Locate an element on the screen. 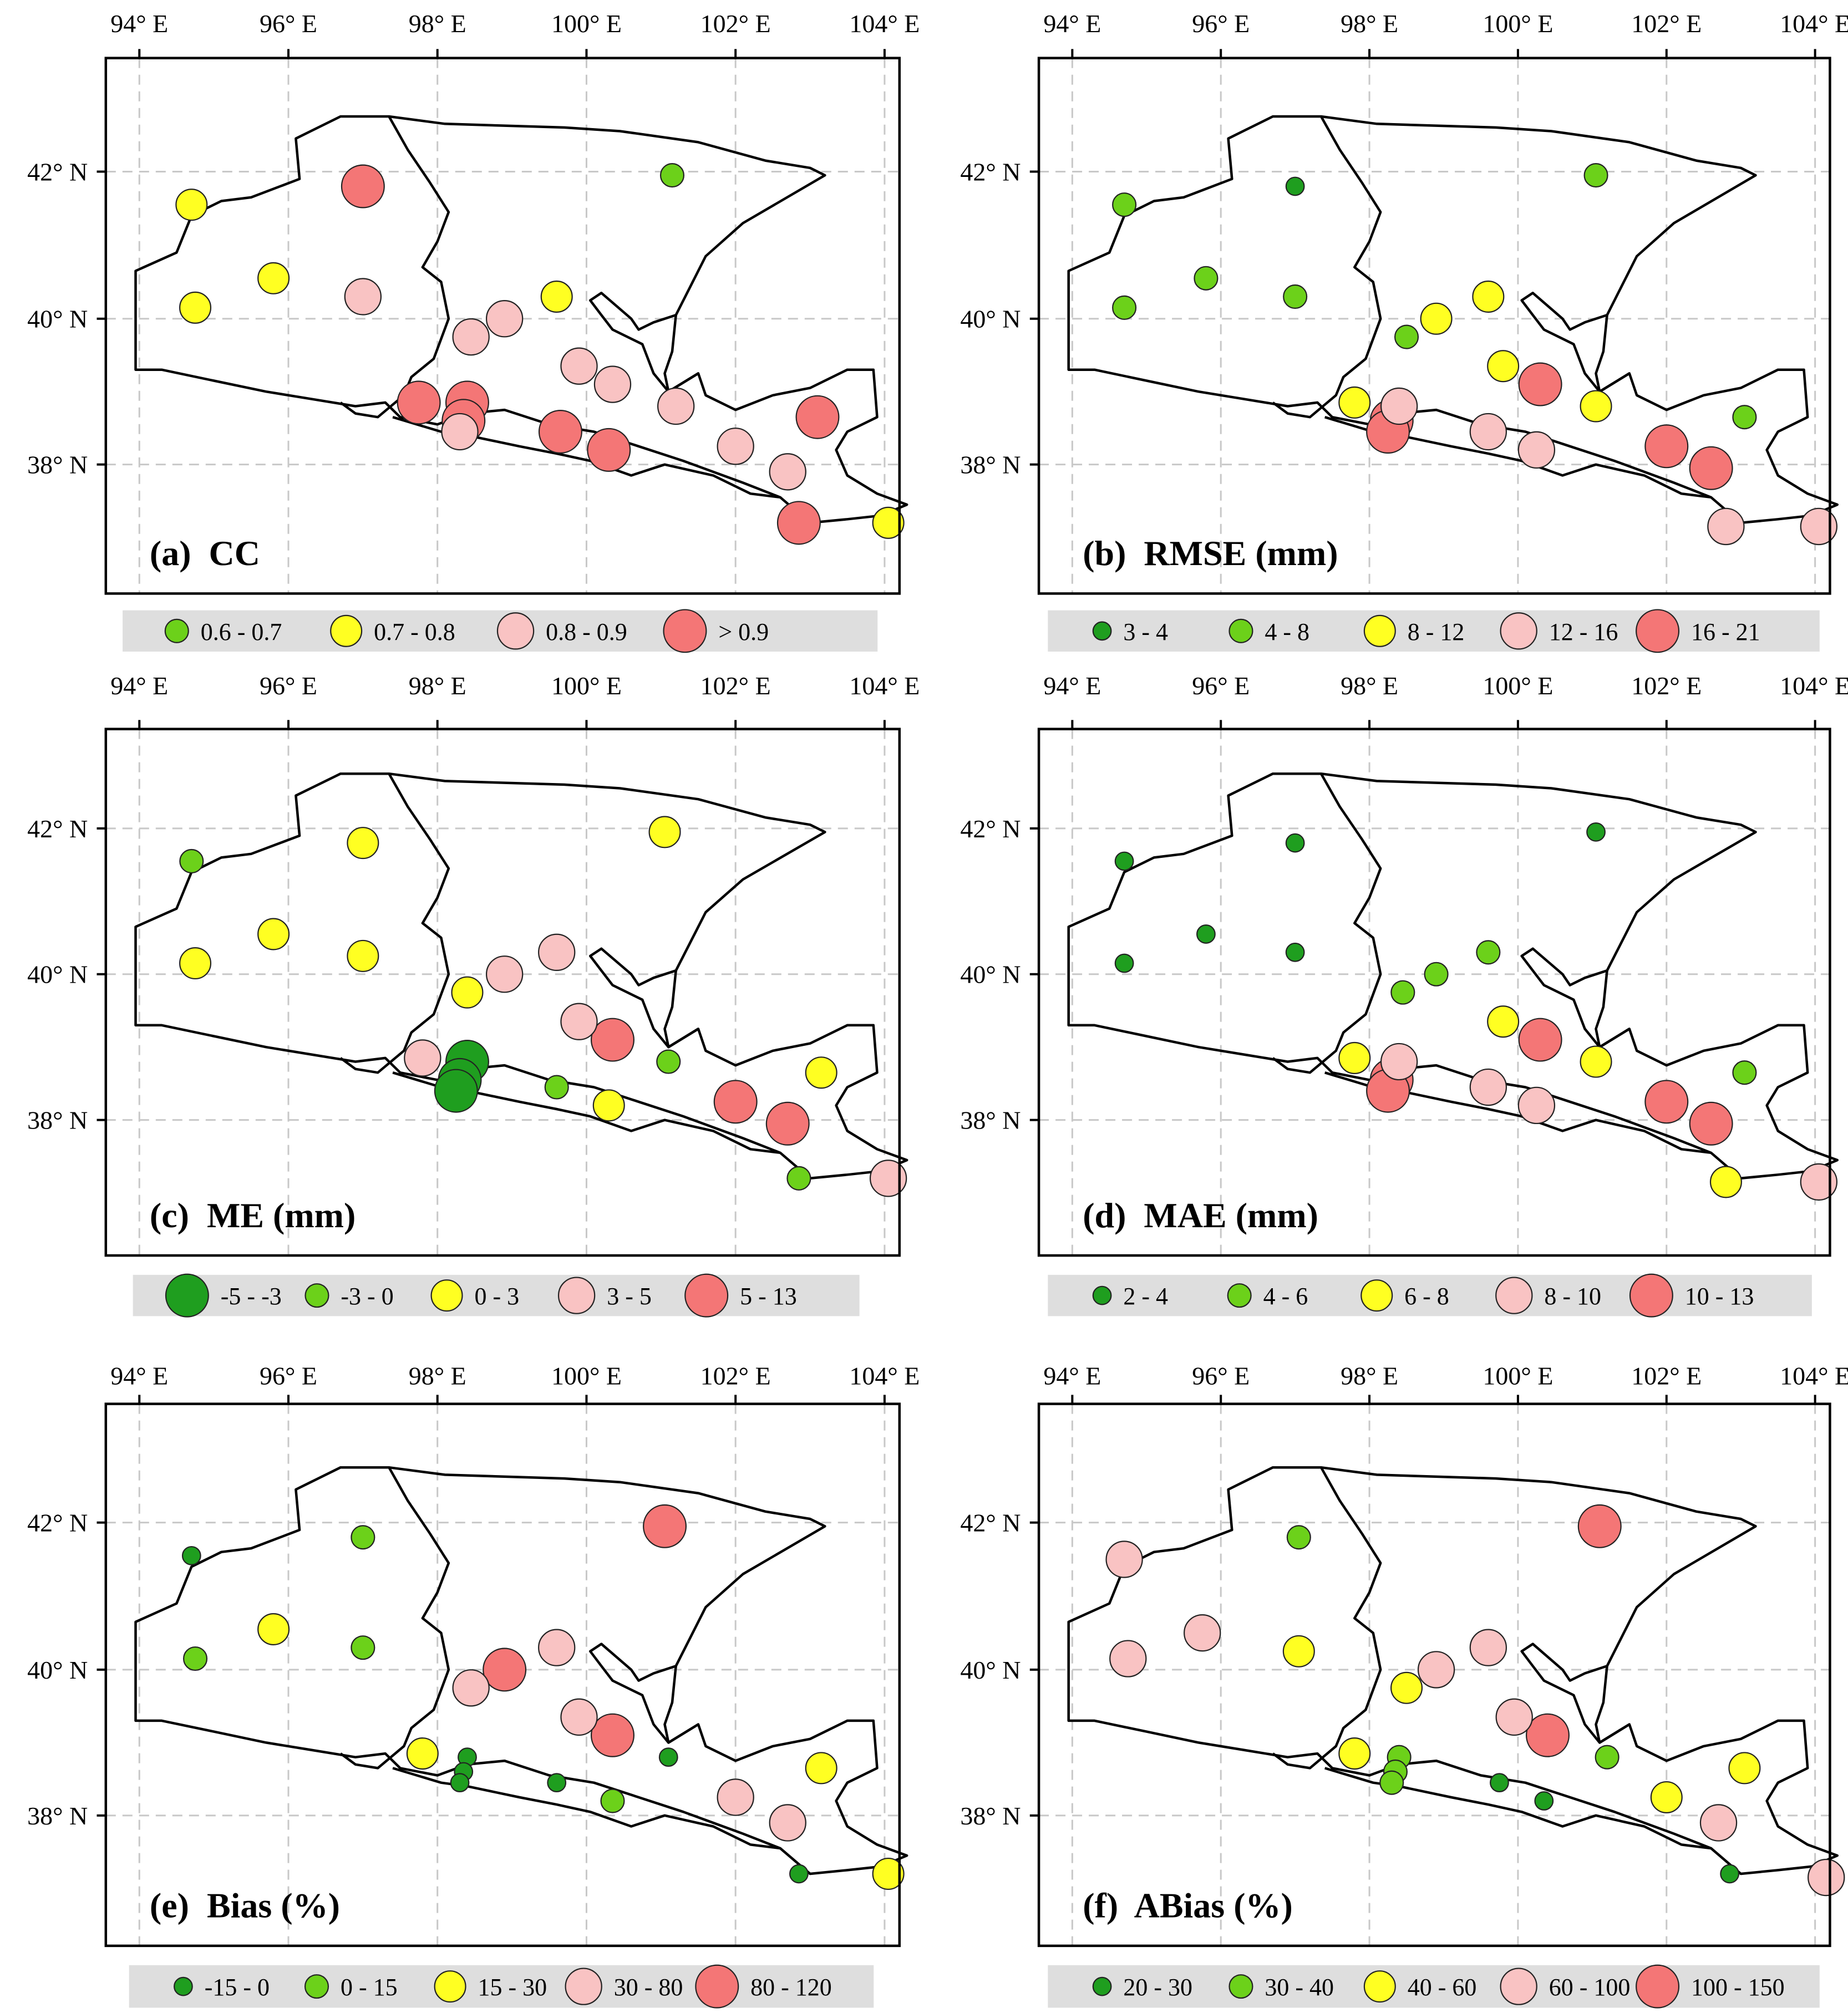  legend-label: 12 - 16 is located at coordinates (1584, 631).